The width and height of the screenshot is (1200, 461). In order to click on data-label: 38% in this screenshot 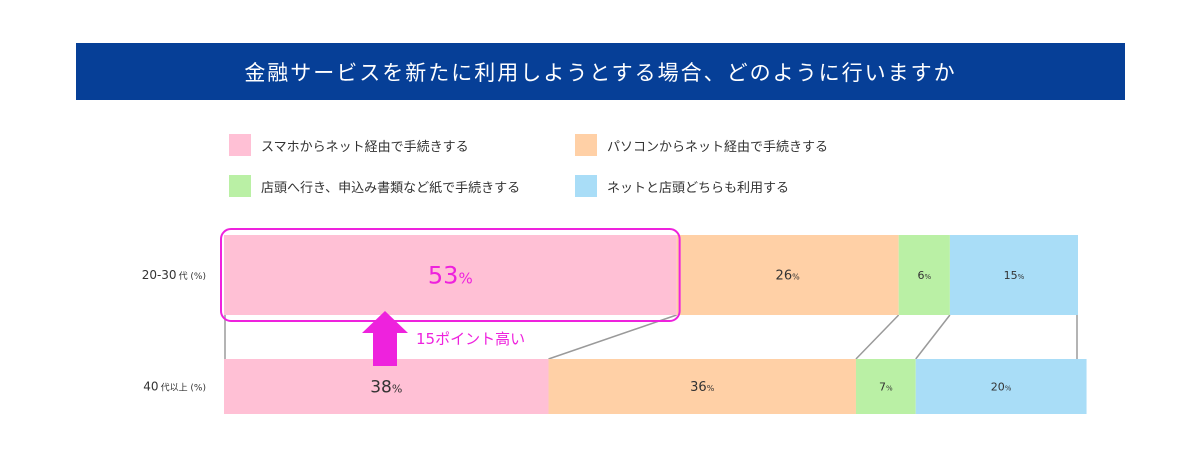, I will do `click(386, 388)`.